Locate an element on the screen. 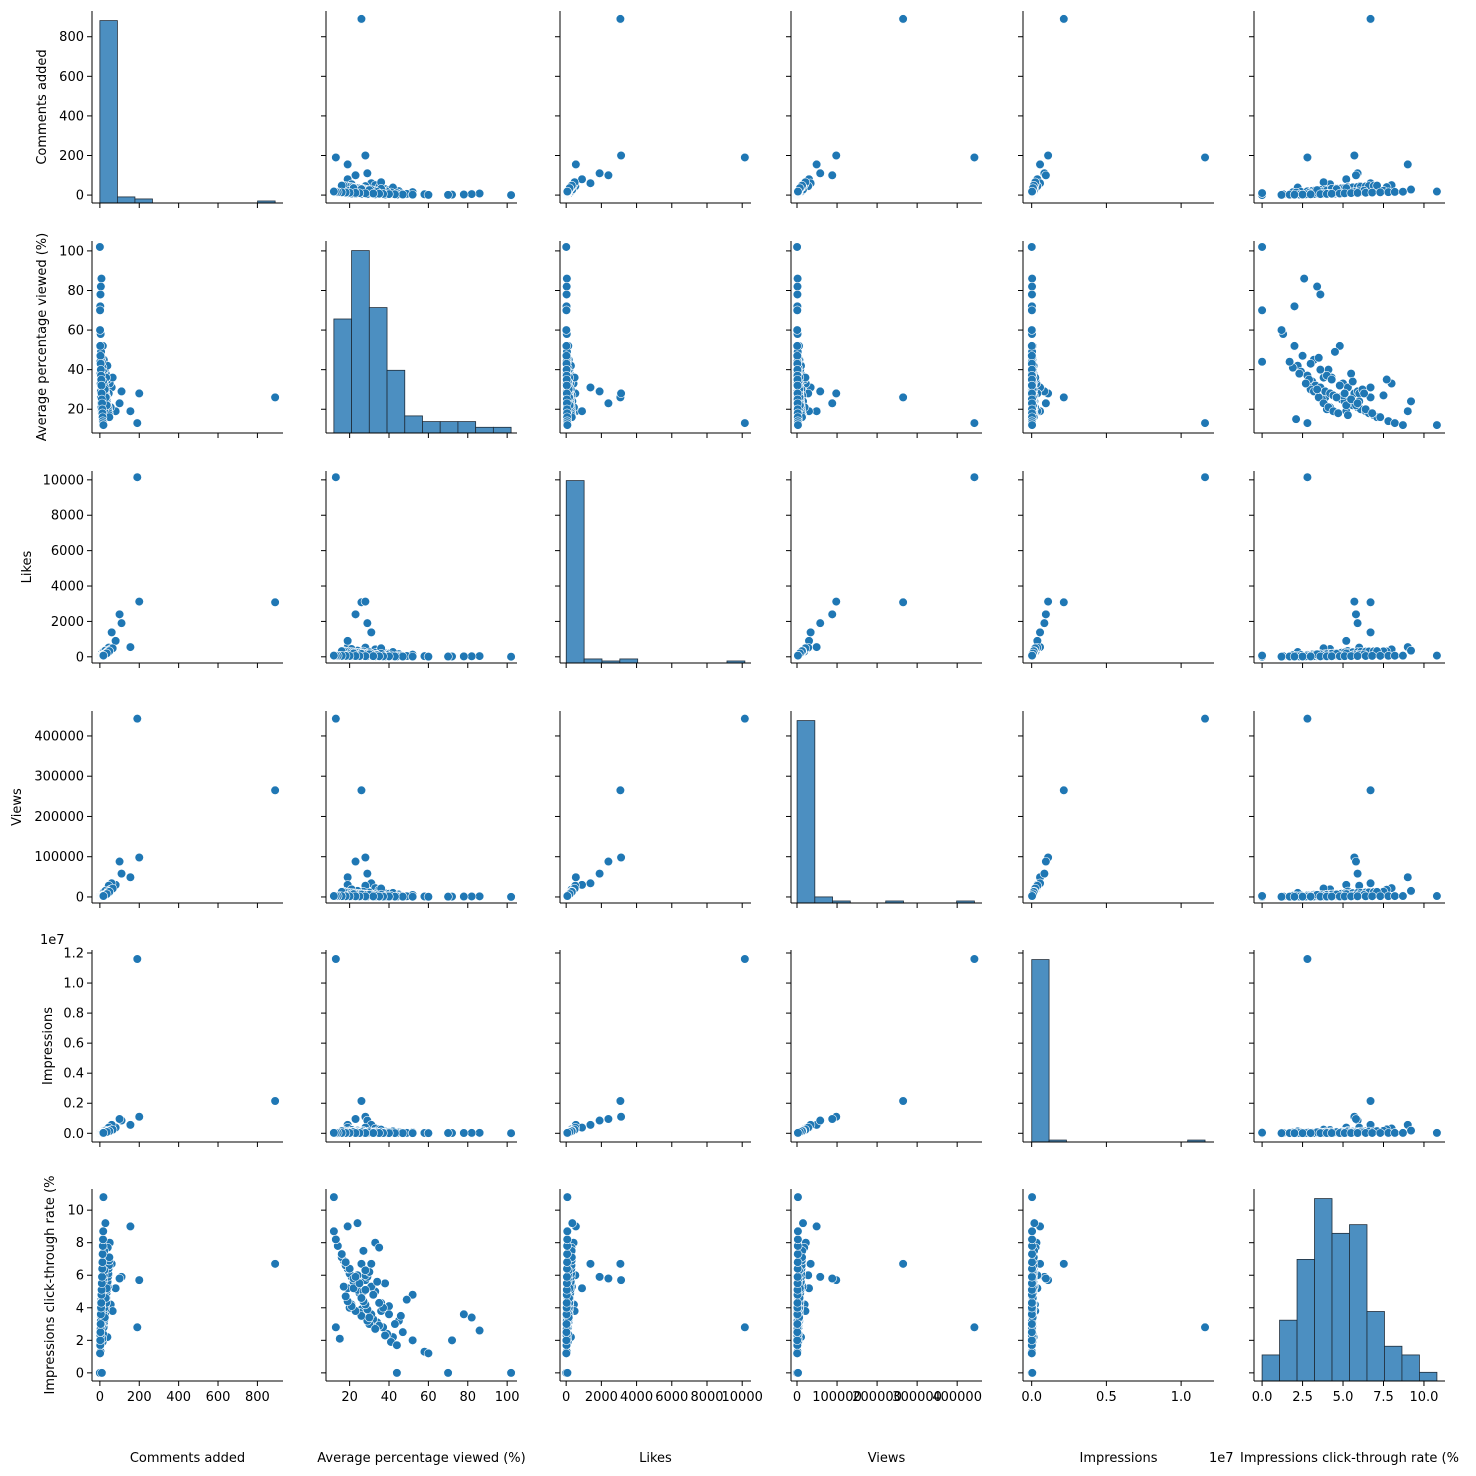 The width and height of the screenshot is (1476, 1476). y-tick-label: 0.8 is located at coordinates (73, 1014).